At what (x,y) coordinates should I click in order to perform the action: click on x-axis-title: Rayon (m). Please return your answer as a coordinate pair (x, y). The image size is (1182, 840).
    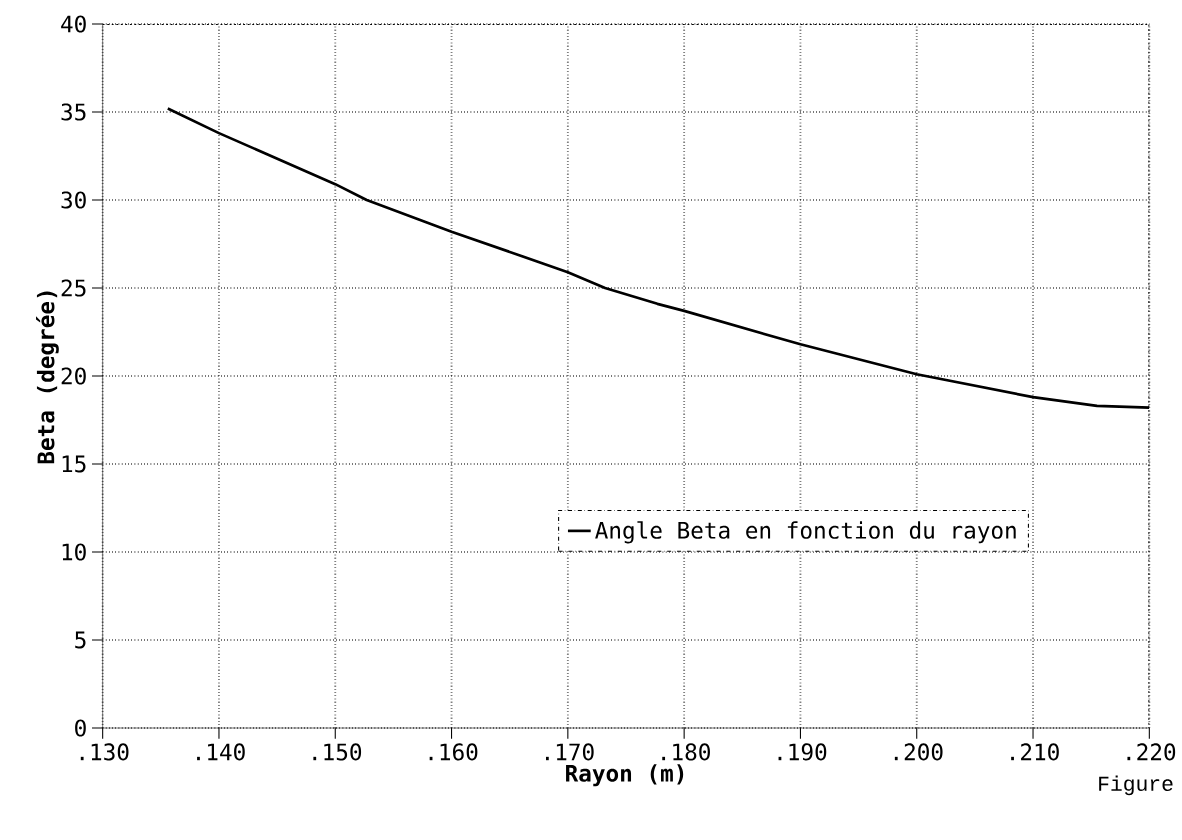
    Looking at the image, I should click on (625, 775).